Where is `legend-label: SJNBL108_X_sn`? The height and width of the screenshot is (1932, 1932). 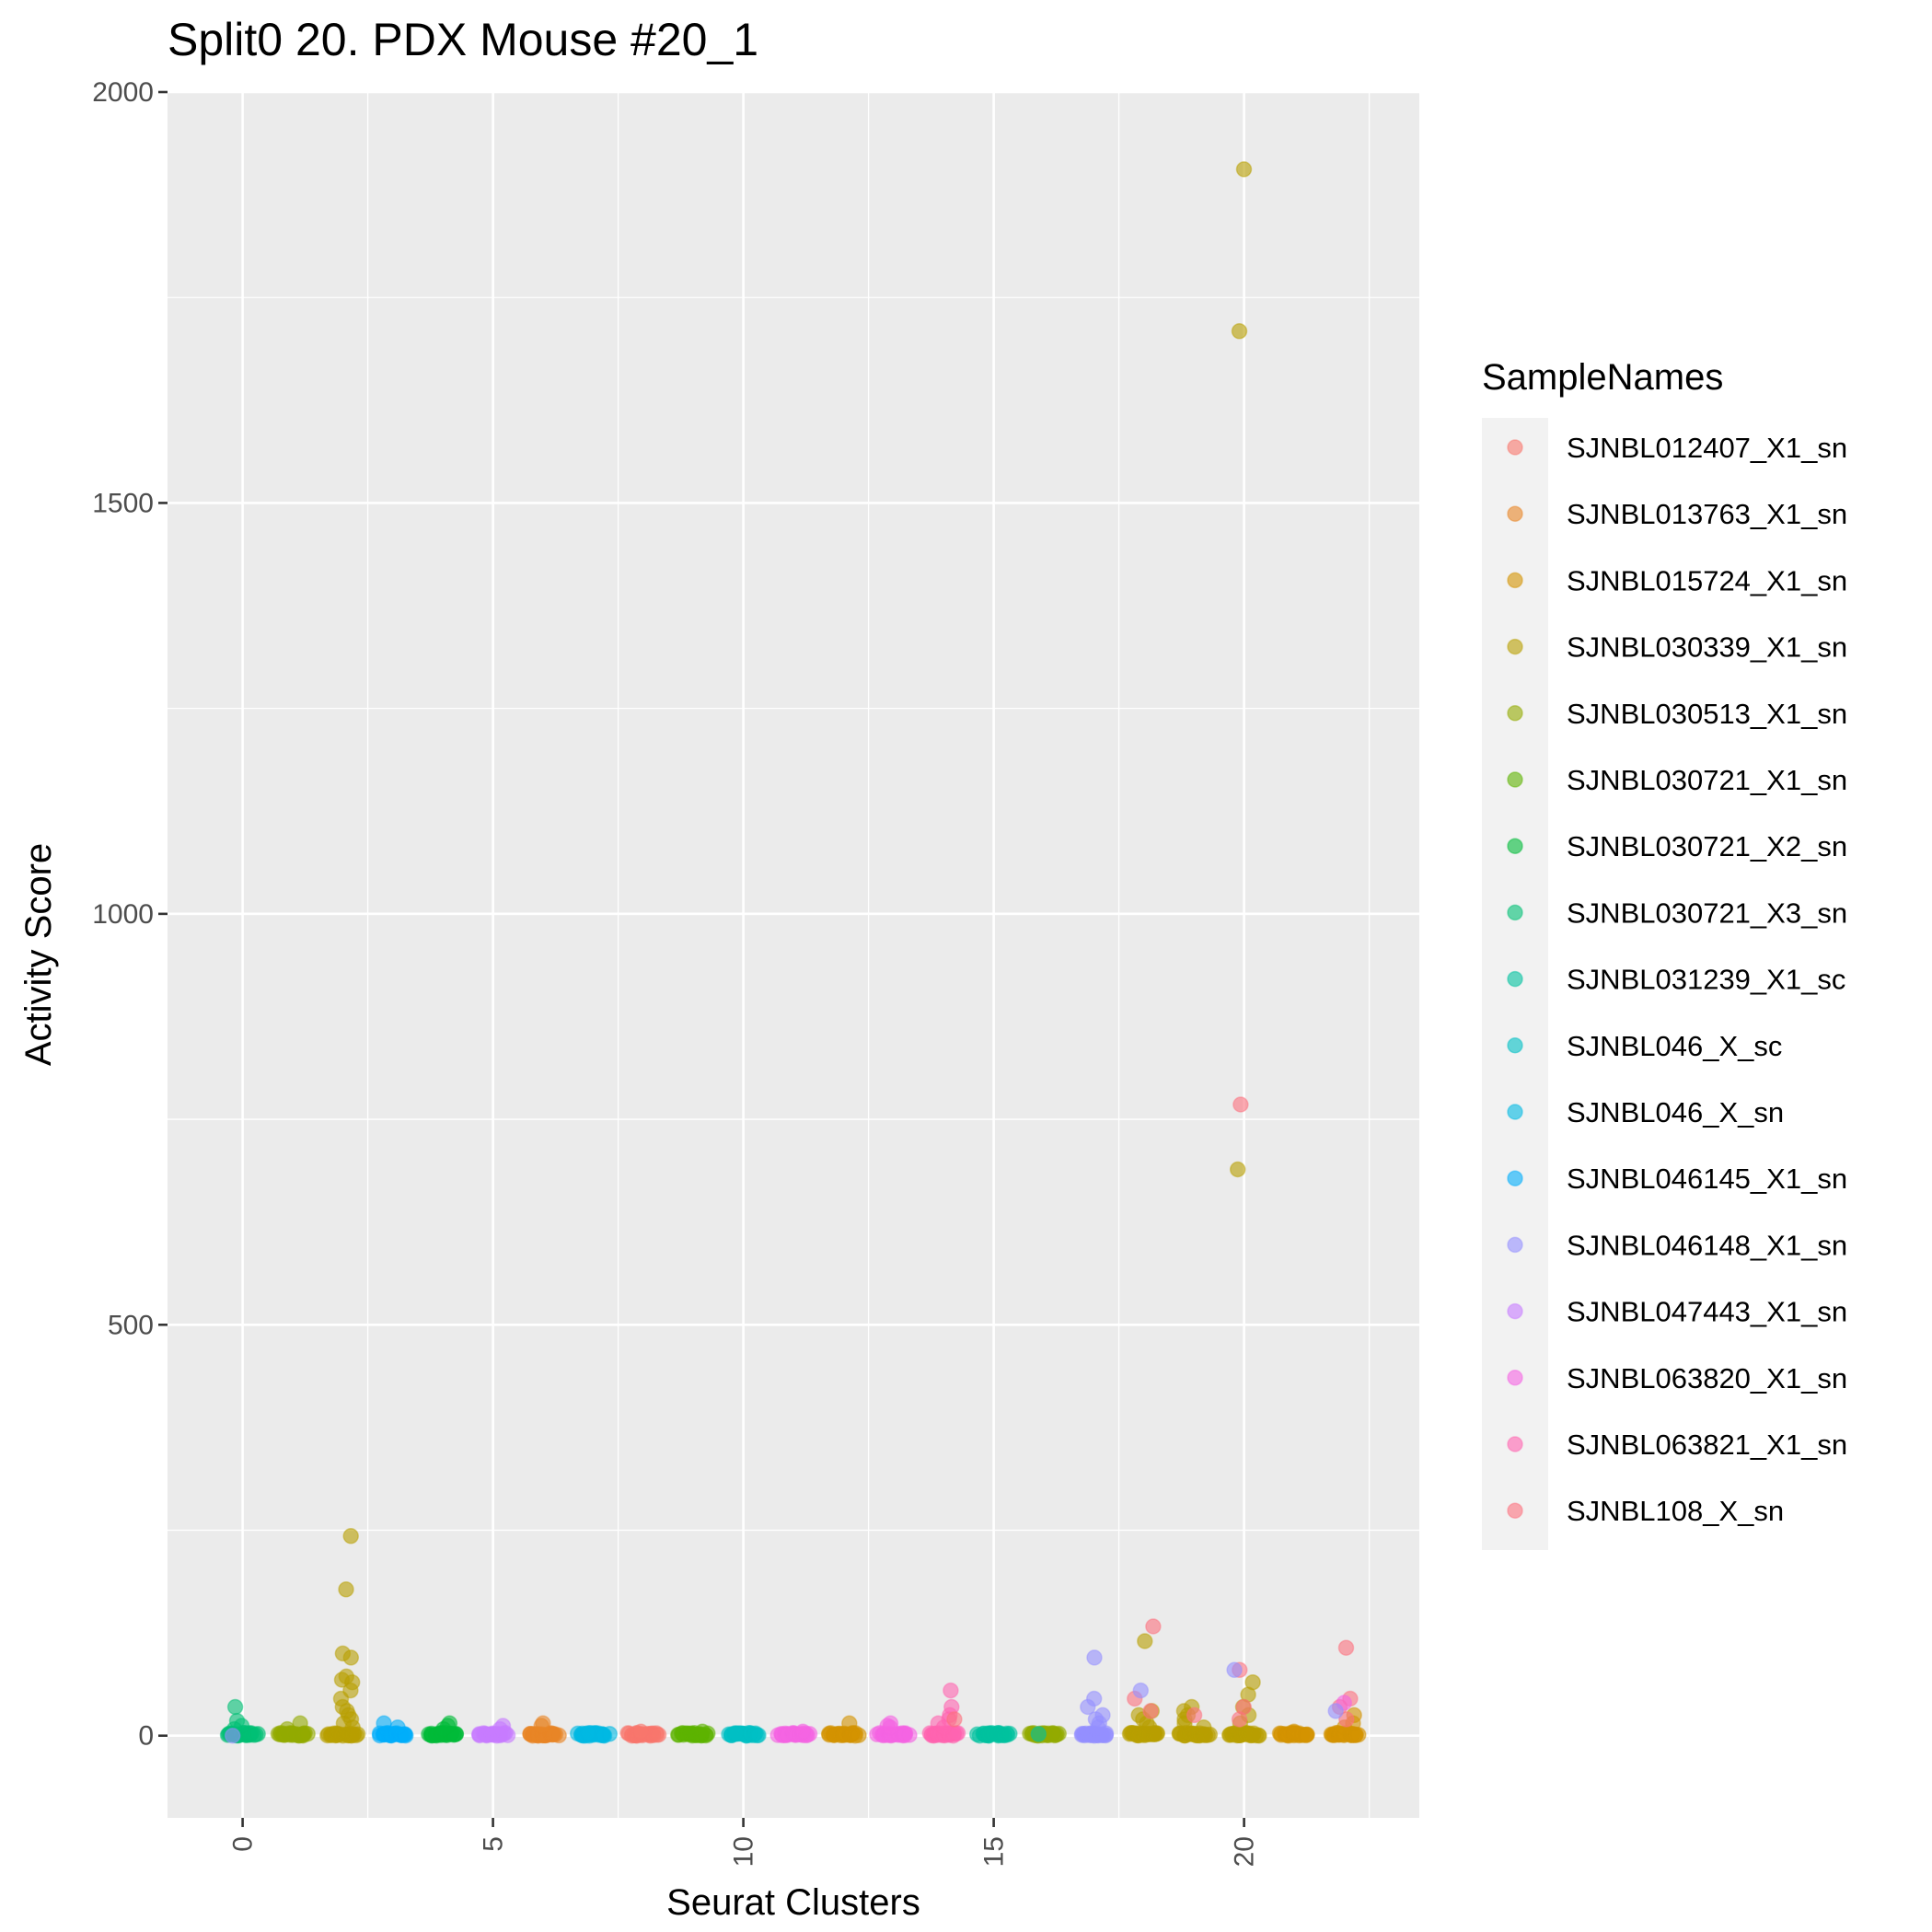 legend-label: SJNBL108_X_sn is located at coordinates (1676, 1511).